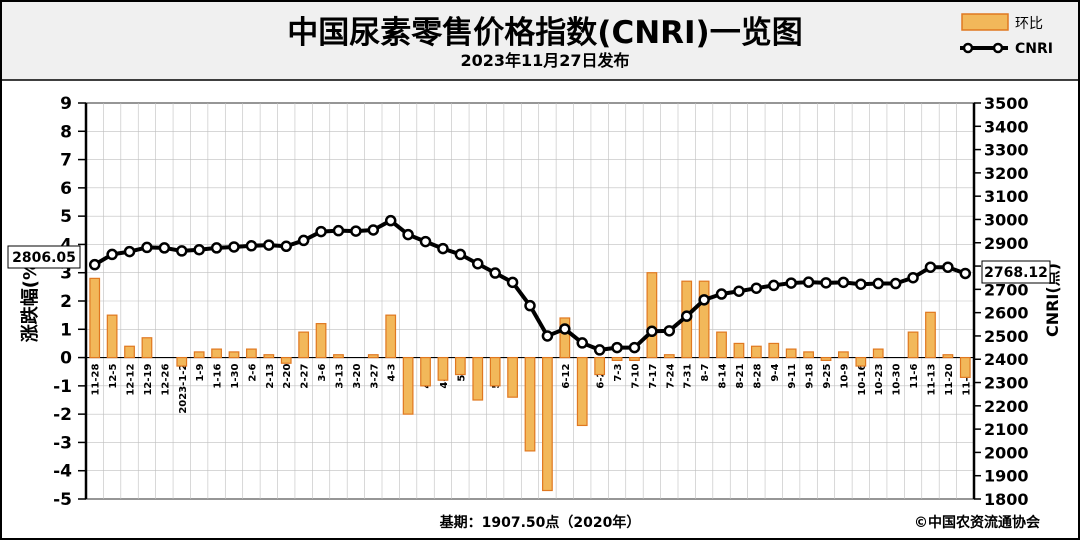 The height and width of the screenshot is (540, 1080). What do you see at coordinates (540, 522) in the screenshot?
I see `base-period-note: 基期：1907.50点（2020年）` at bounding box center [540, 522].